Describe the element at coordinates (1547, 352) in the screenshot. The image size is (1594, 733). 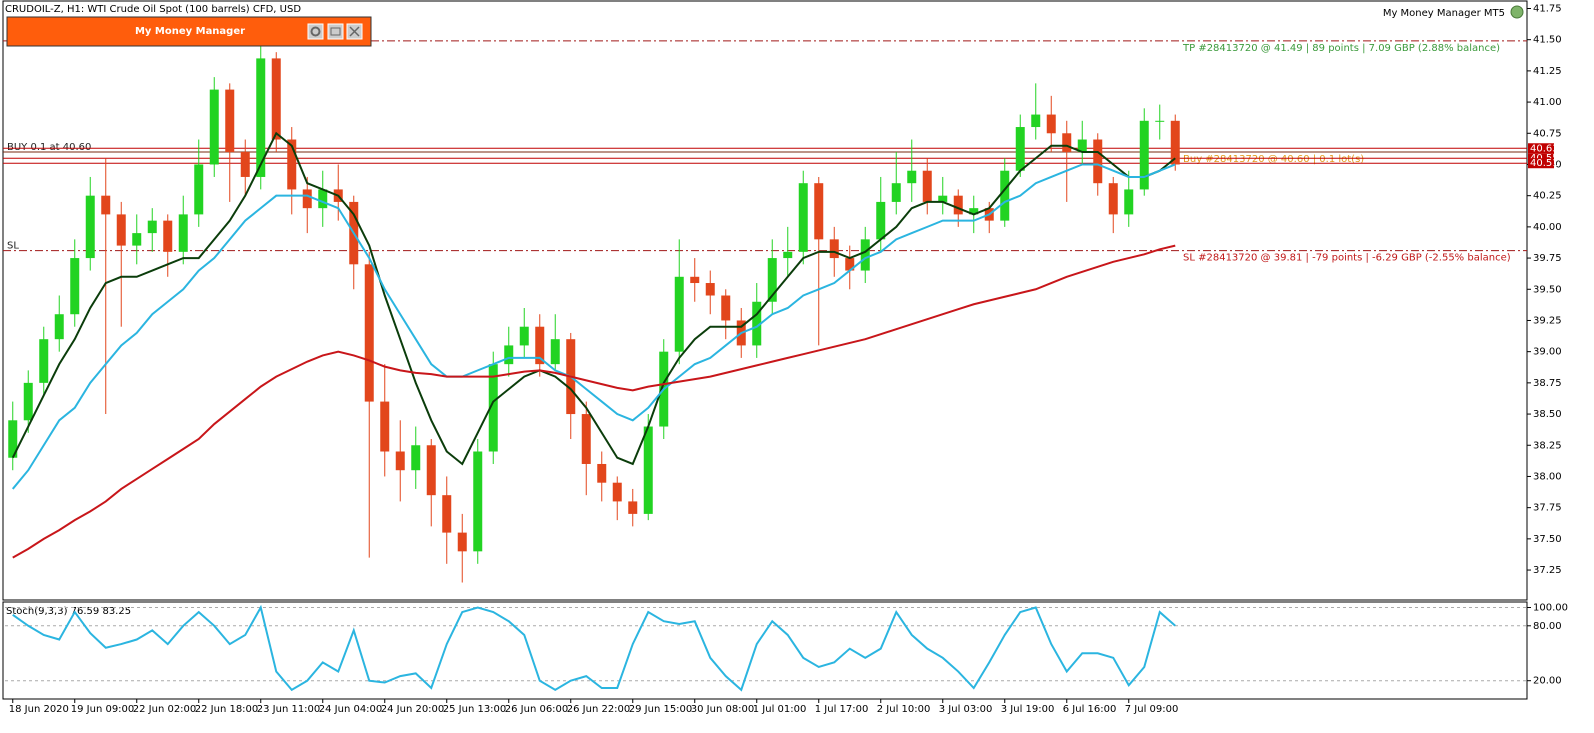
I see `y-tick-label: 39.00` at that location.